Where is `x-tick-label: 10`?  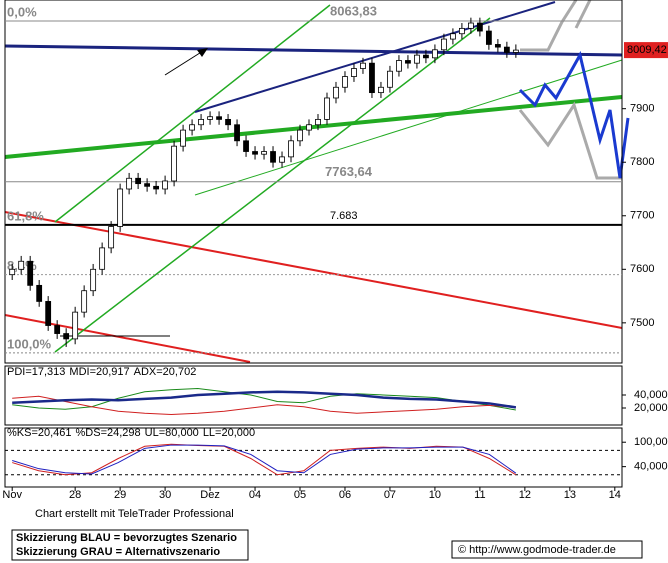
x-tick-label: 10 is located at coordinates (435, 495).